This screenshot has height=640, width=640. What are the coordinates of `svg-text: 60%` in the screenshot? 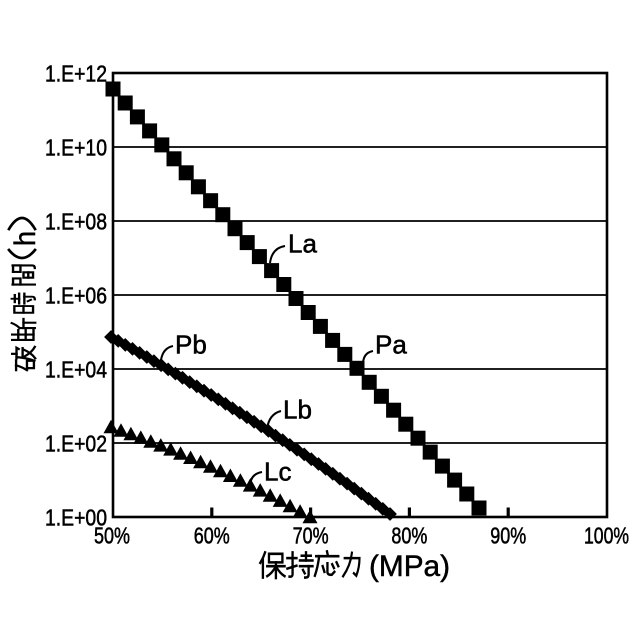 It's located at (212, 536).